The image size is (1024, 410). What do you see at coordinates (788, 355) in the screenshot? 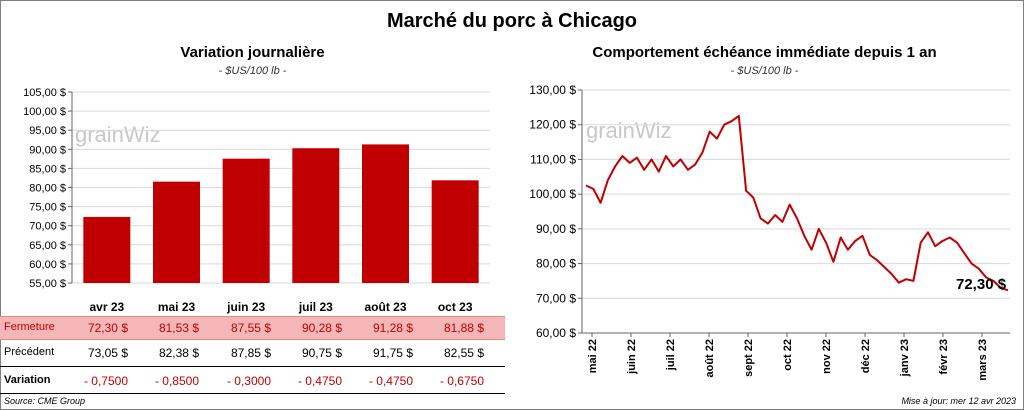
I see `line-x-tick-label: oct 22` at bounding box center [788, 355].